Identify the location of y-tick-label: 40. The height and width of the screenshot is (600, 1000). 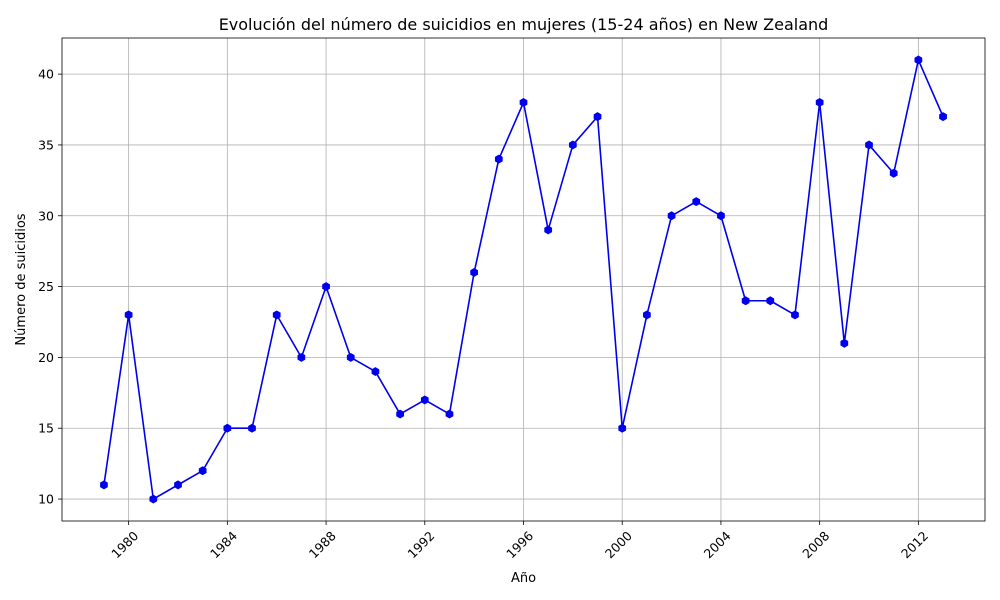
(46, 74).